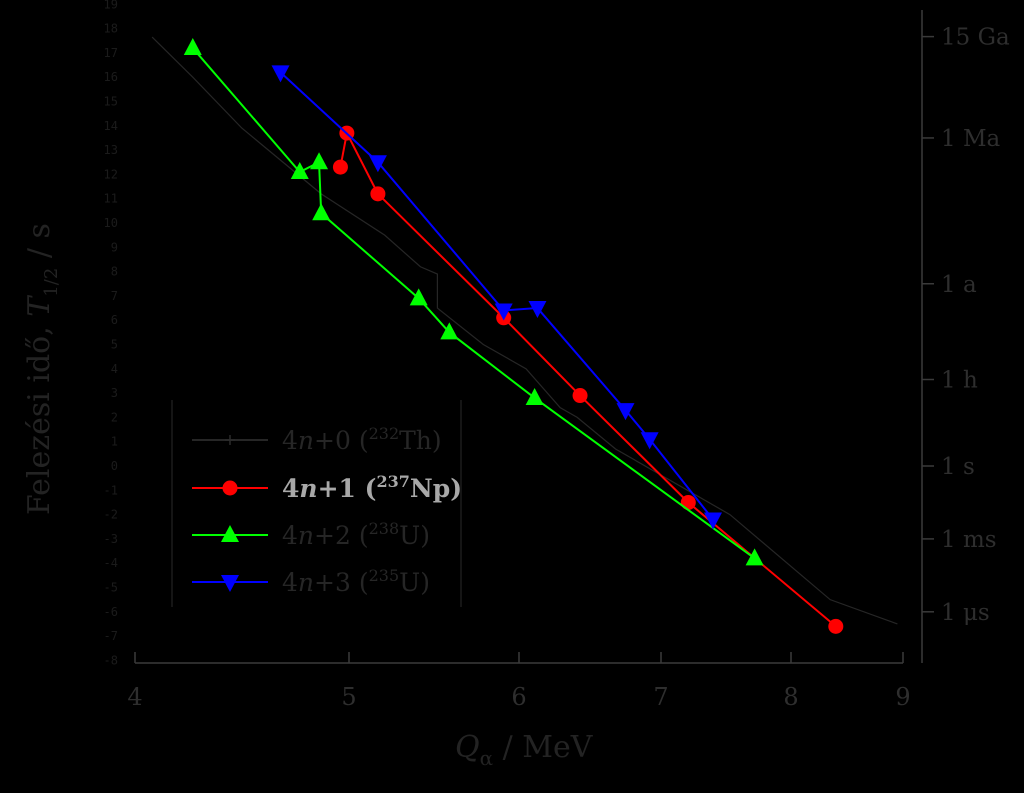  I want to click on y-left-tick-label: 6, so click(114, 320).